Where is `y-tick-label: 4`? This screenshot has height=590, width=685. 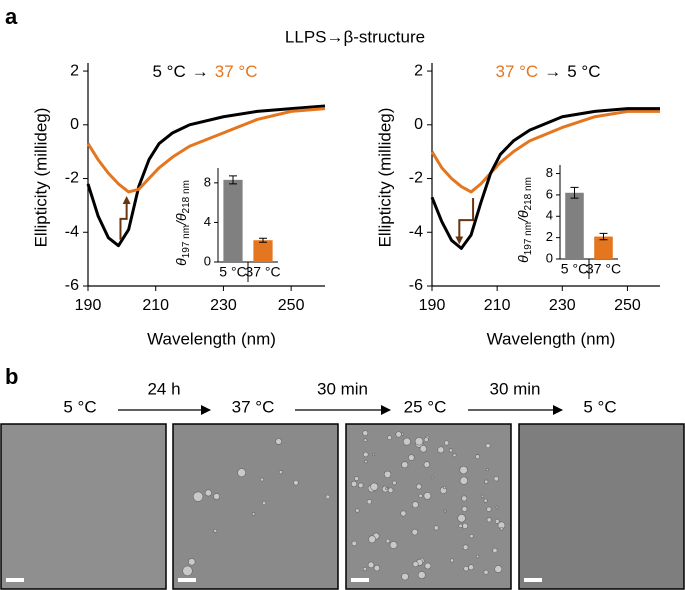
y-tick-label: 4 is located at coordinates (549, 215).